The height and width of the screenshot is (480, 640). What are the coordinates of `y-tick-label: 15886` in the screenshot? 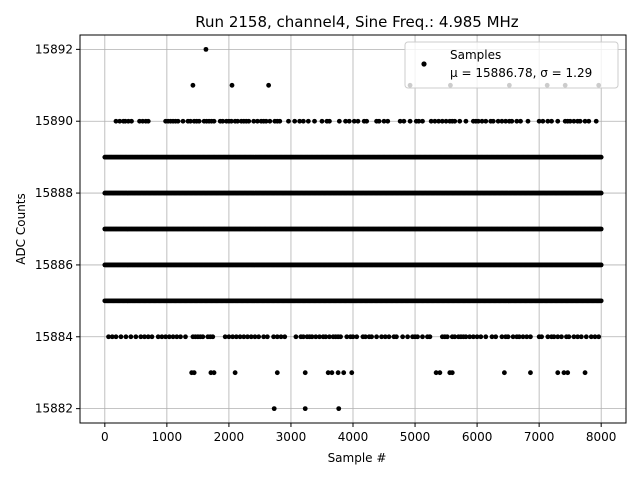 It's located at (54, 265).